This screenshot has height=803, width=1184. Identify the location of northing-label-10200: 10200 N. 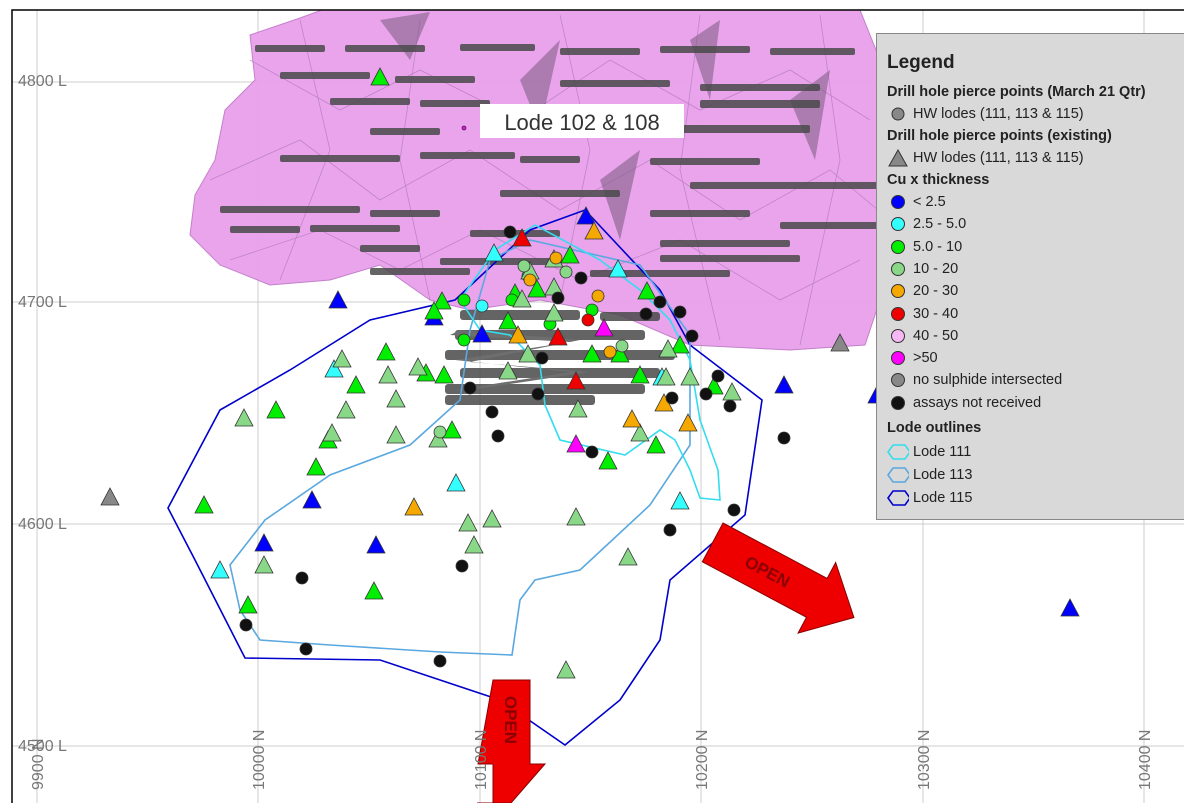
(702, 760).